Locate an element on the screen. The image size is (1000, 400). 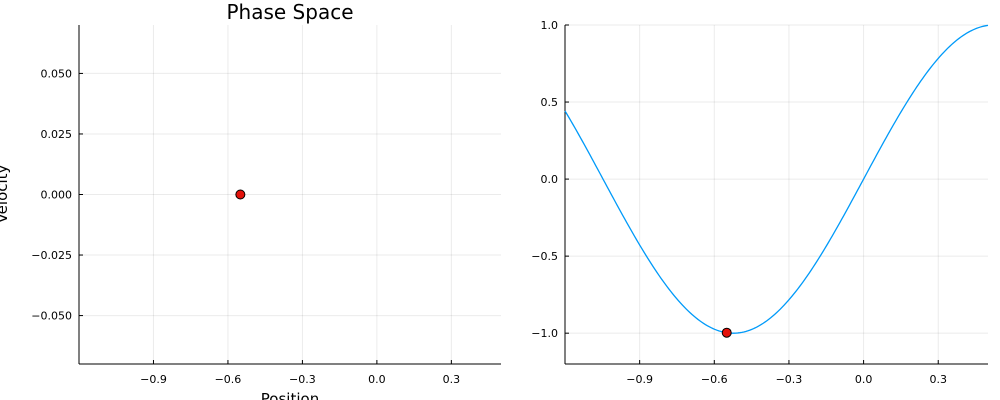
left-marks is located at coordinates (240, 194).